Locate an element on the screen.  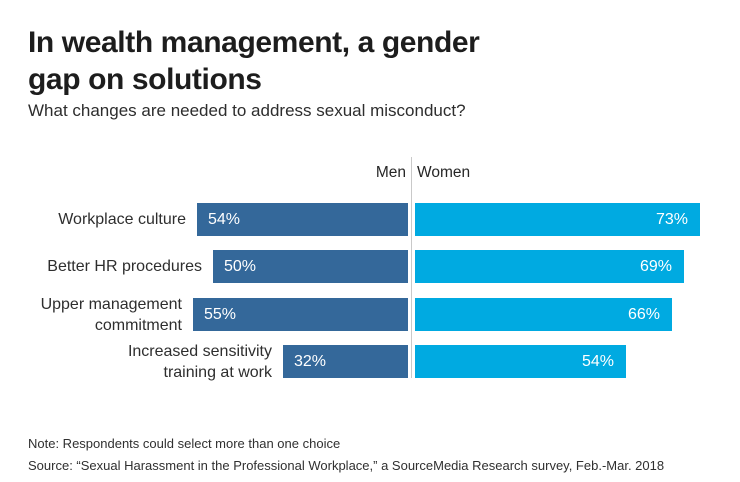
men-bar: 54% is located at coordinates (302, 219).